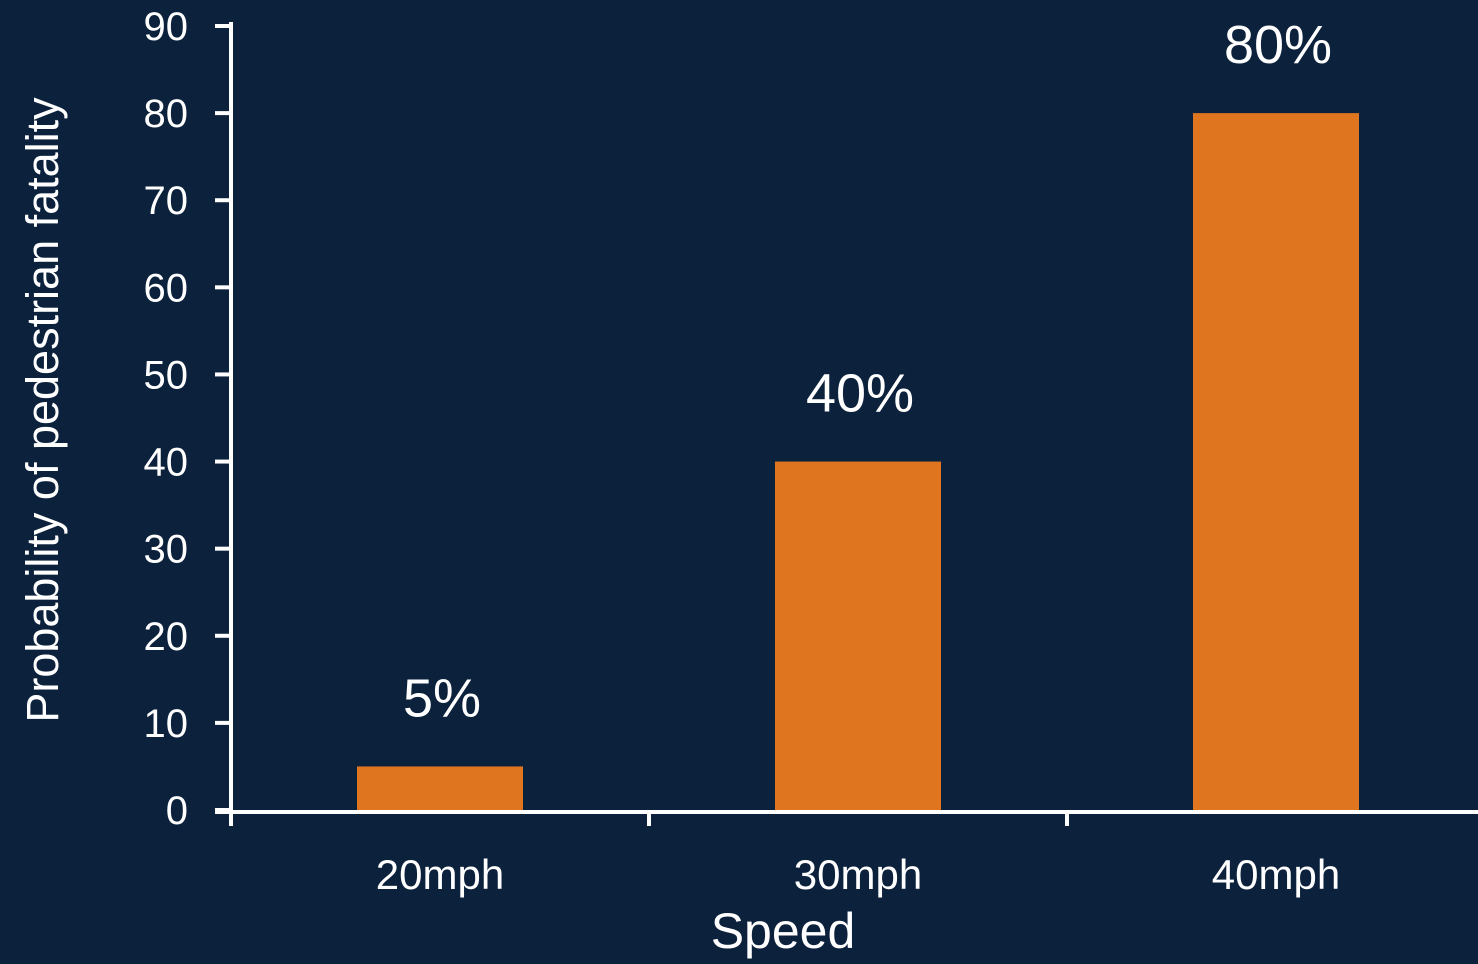 Image resolution: width=1478 pixels, height=964 pixels. Describe the element at coordinates (166, 201) in the screenshot. I see `y-tick-label-70: 70` at that location.